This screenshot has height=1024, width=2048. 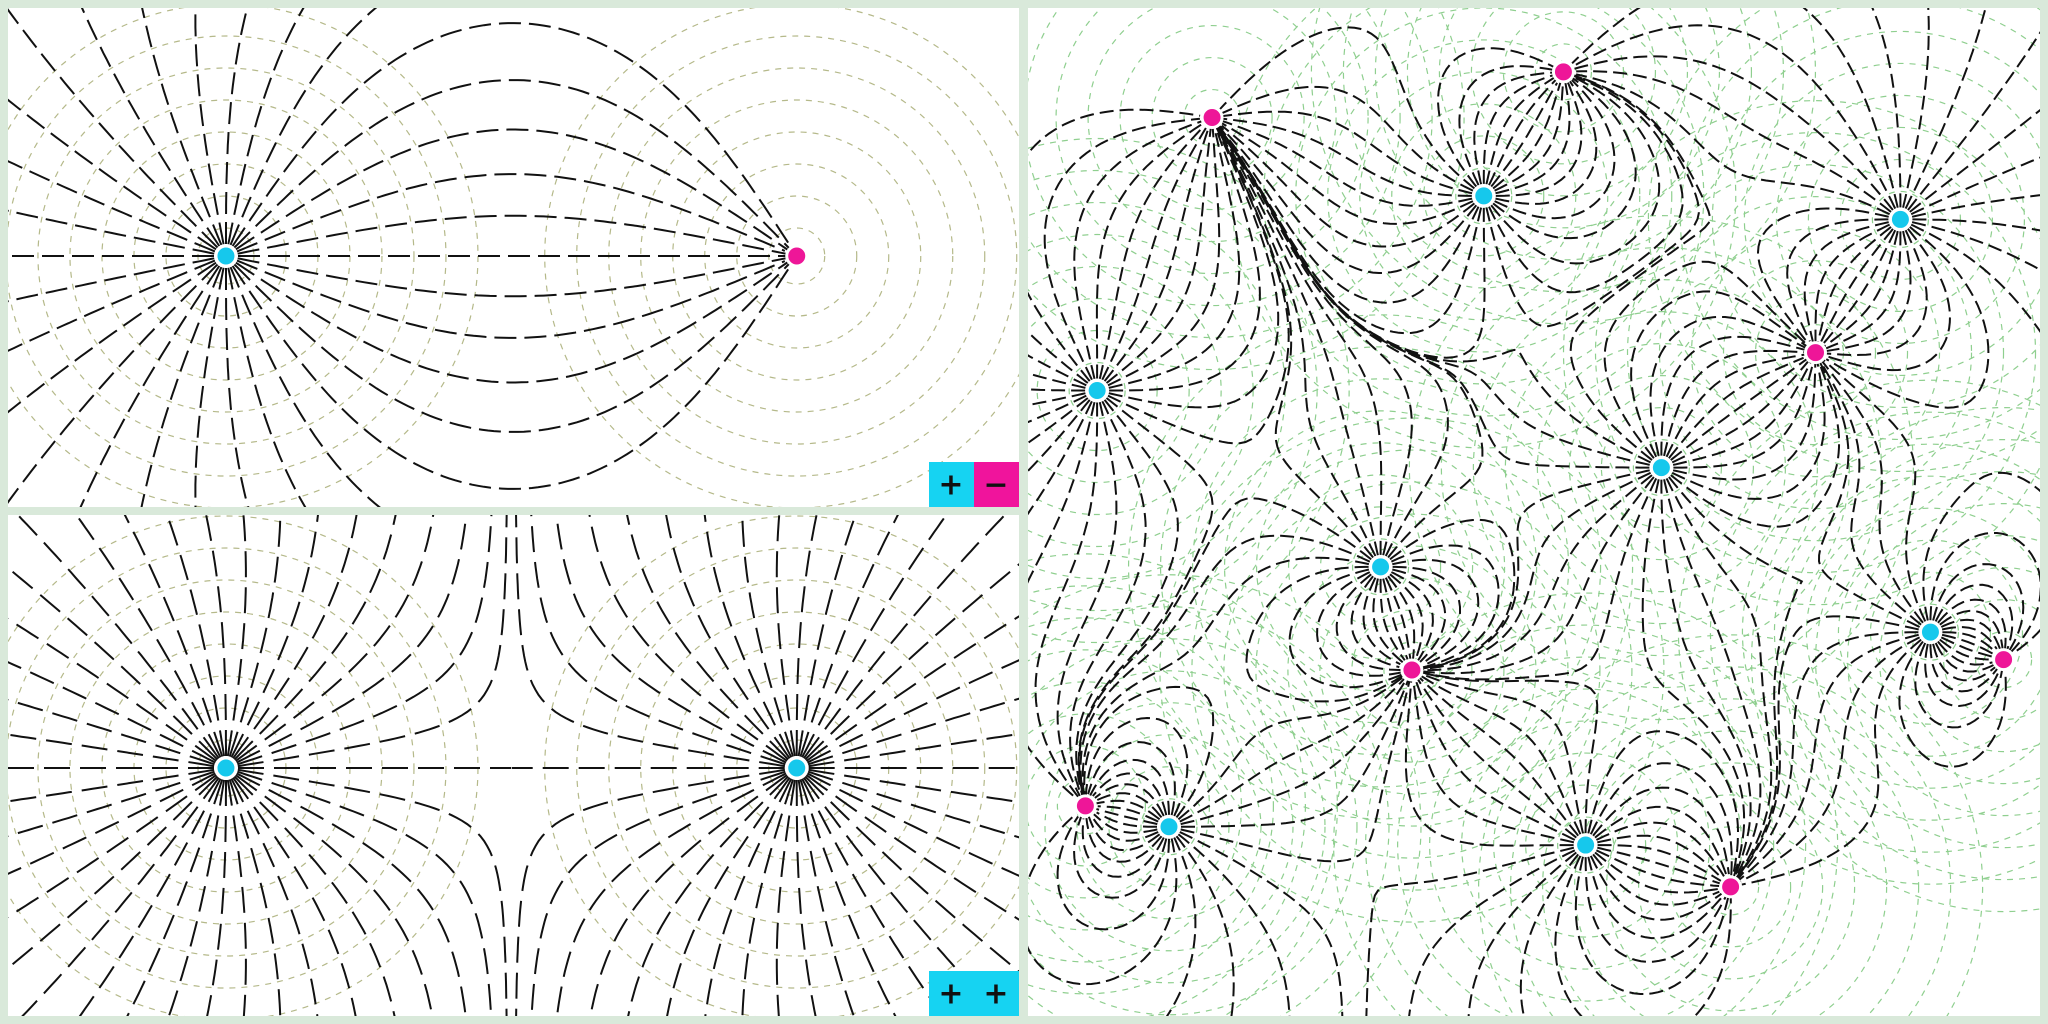 I want to click on positive-button, so click(x=951, y=484).